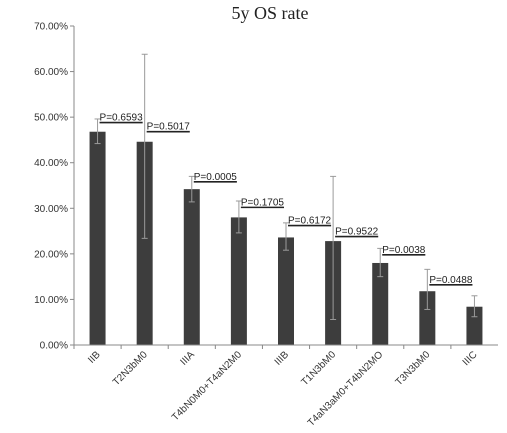  I want to click on p-value-label: P=0.9522, so click(357, 232).